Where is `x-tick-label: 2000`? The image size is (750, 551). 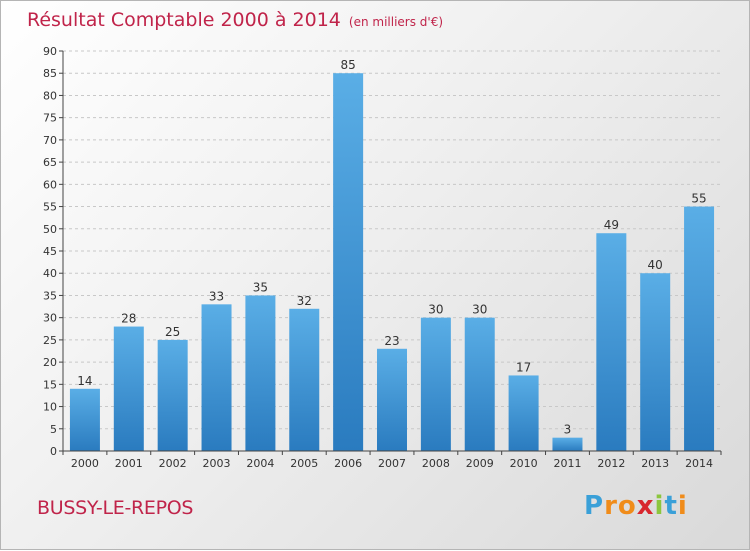
x-tick-label: 2000 is located at coordinates (85, 463).